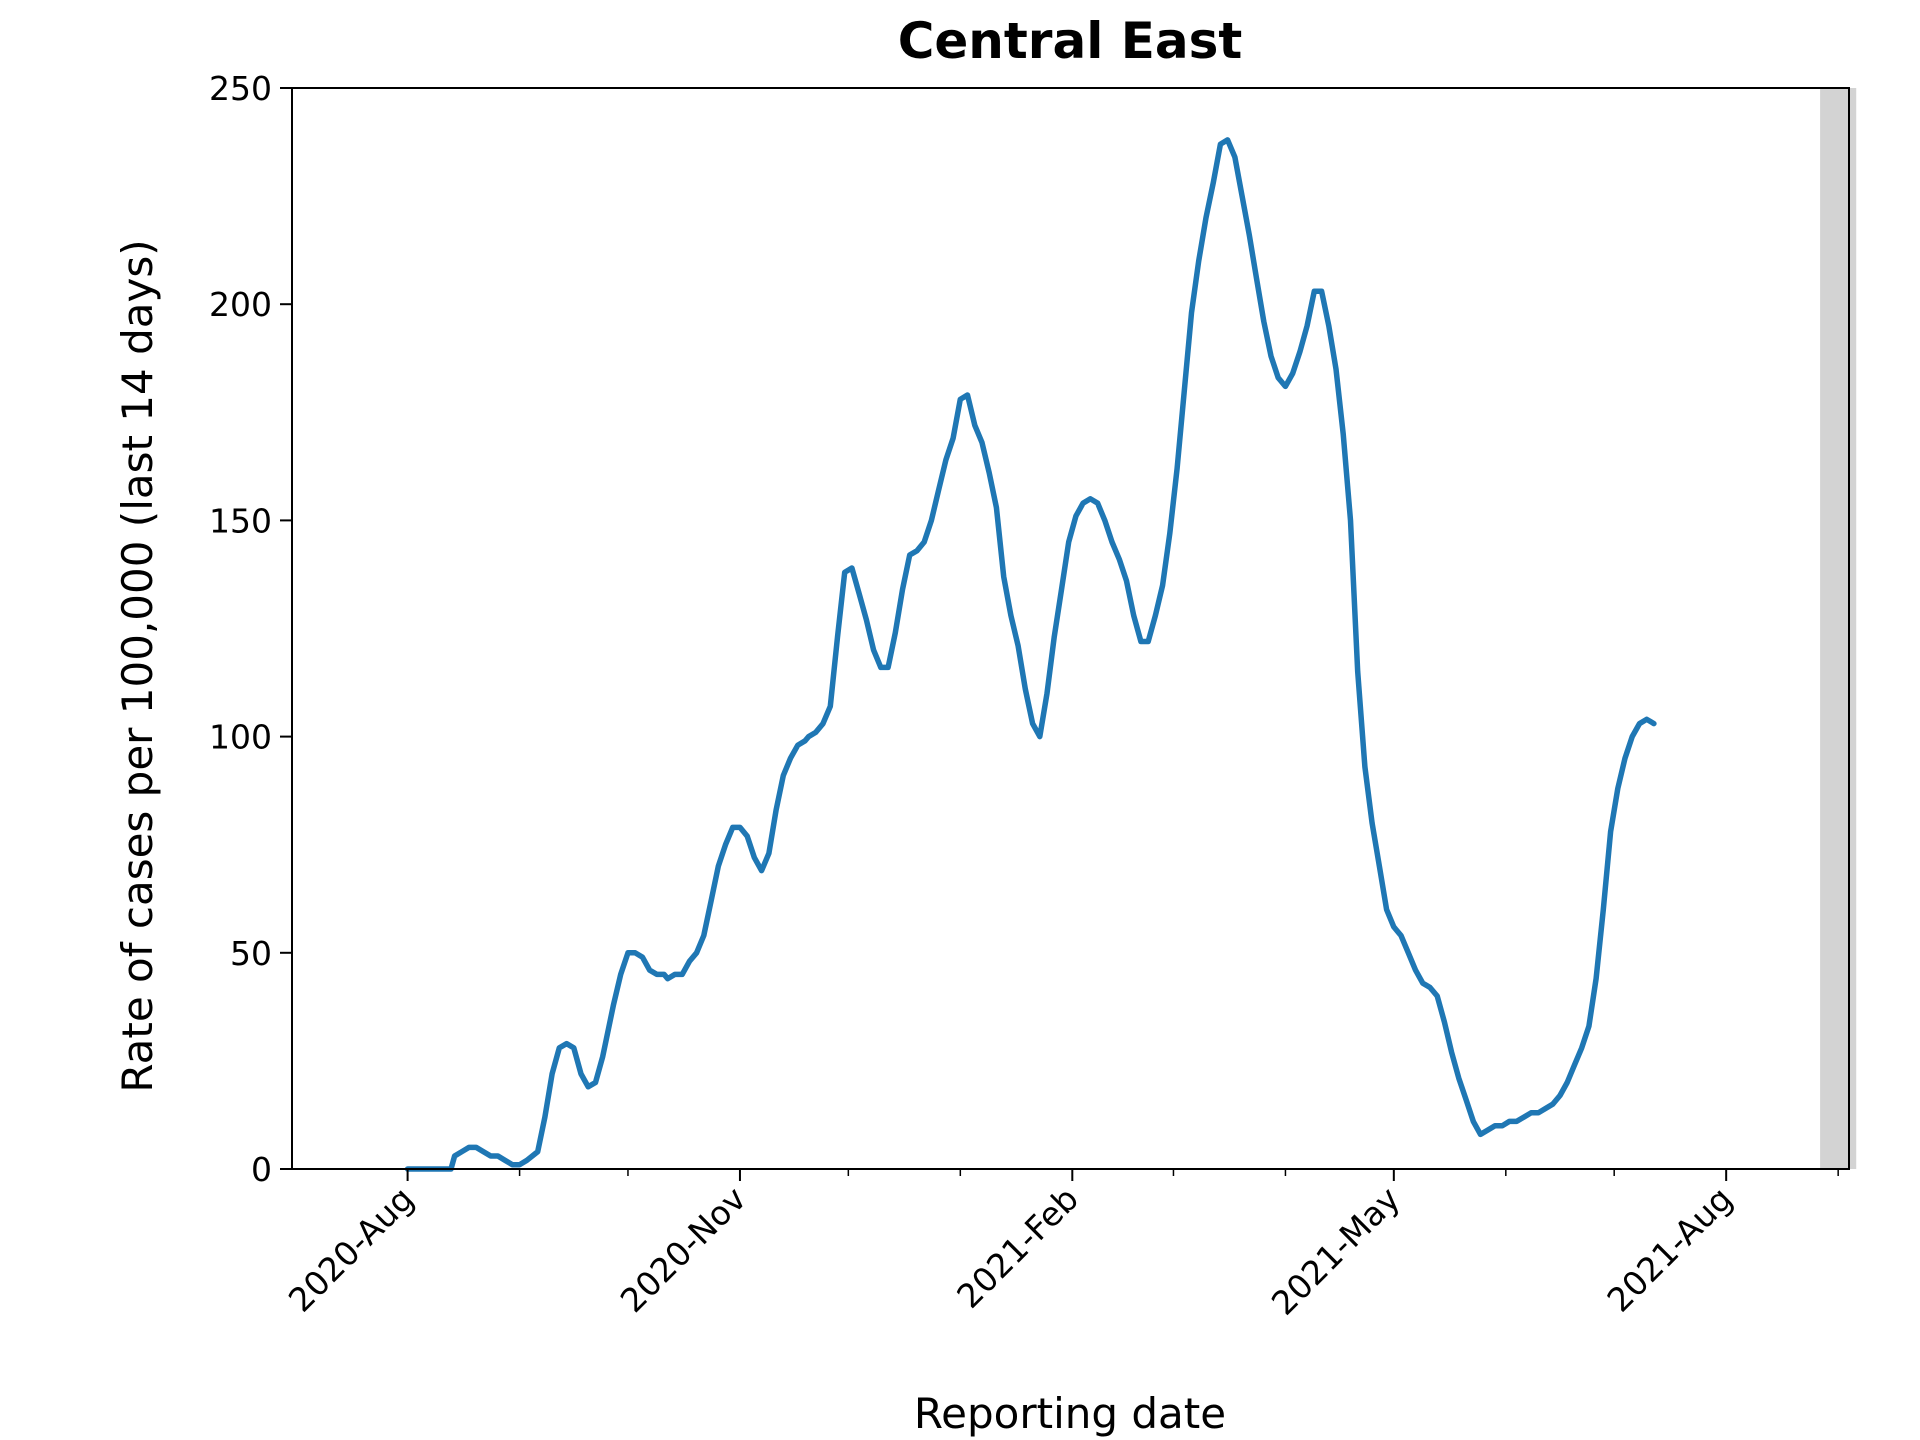 The height and width of the screenshot is (1440, 1920). Describe the element at coordinates (351, 1249) in the screenshot. I see `x-tick-label: 2020-Aug` at that location.